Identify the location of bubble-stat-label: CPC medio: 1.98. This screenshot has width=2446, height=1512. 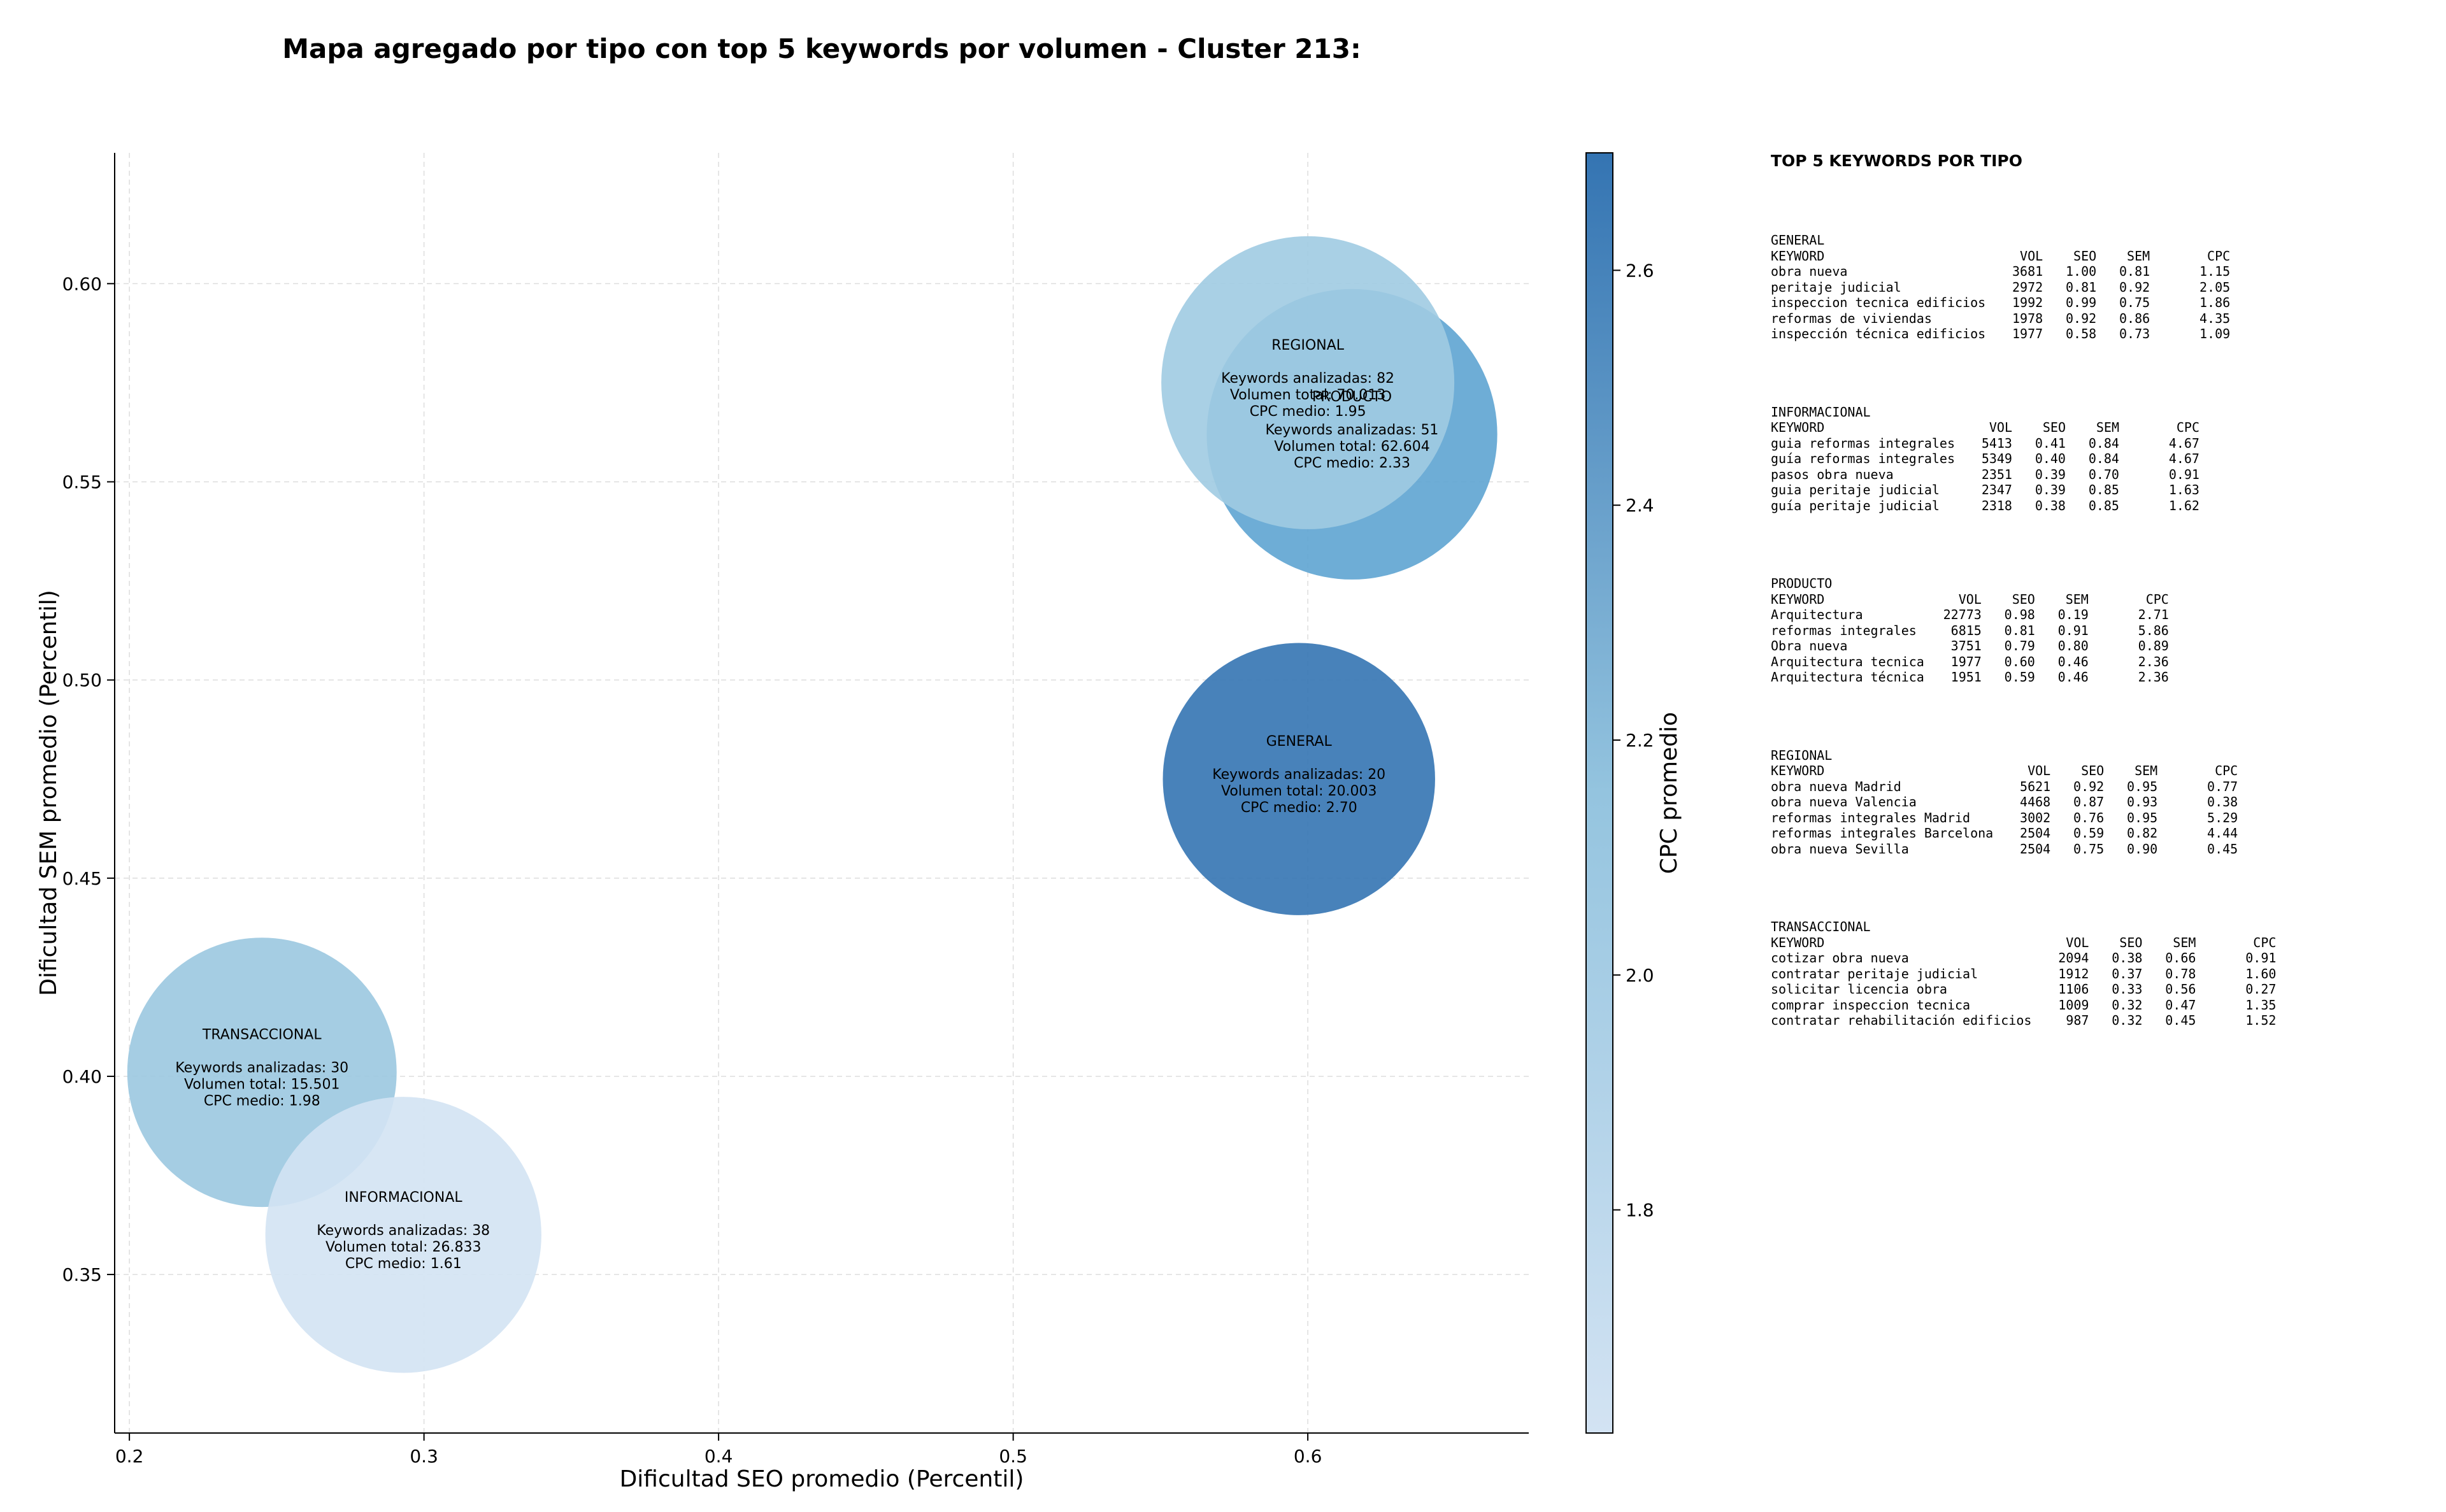
(262, 1101).